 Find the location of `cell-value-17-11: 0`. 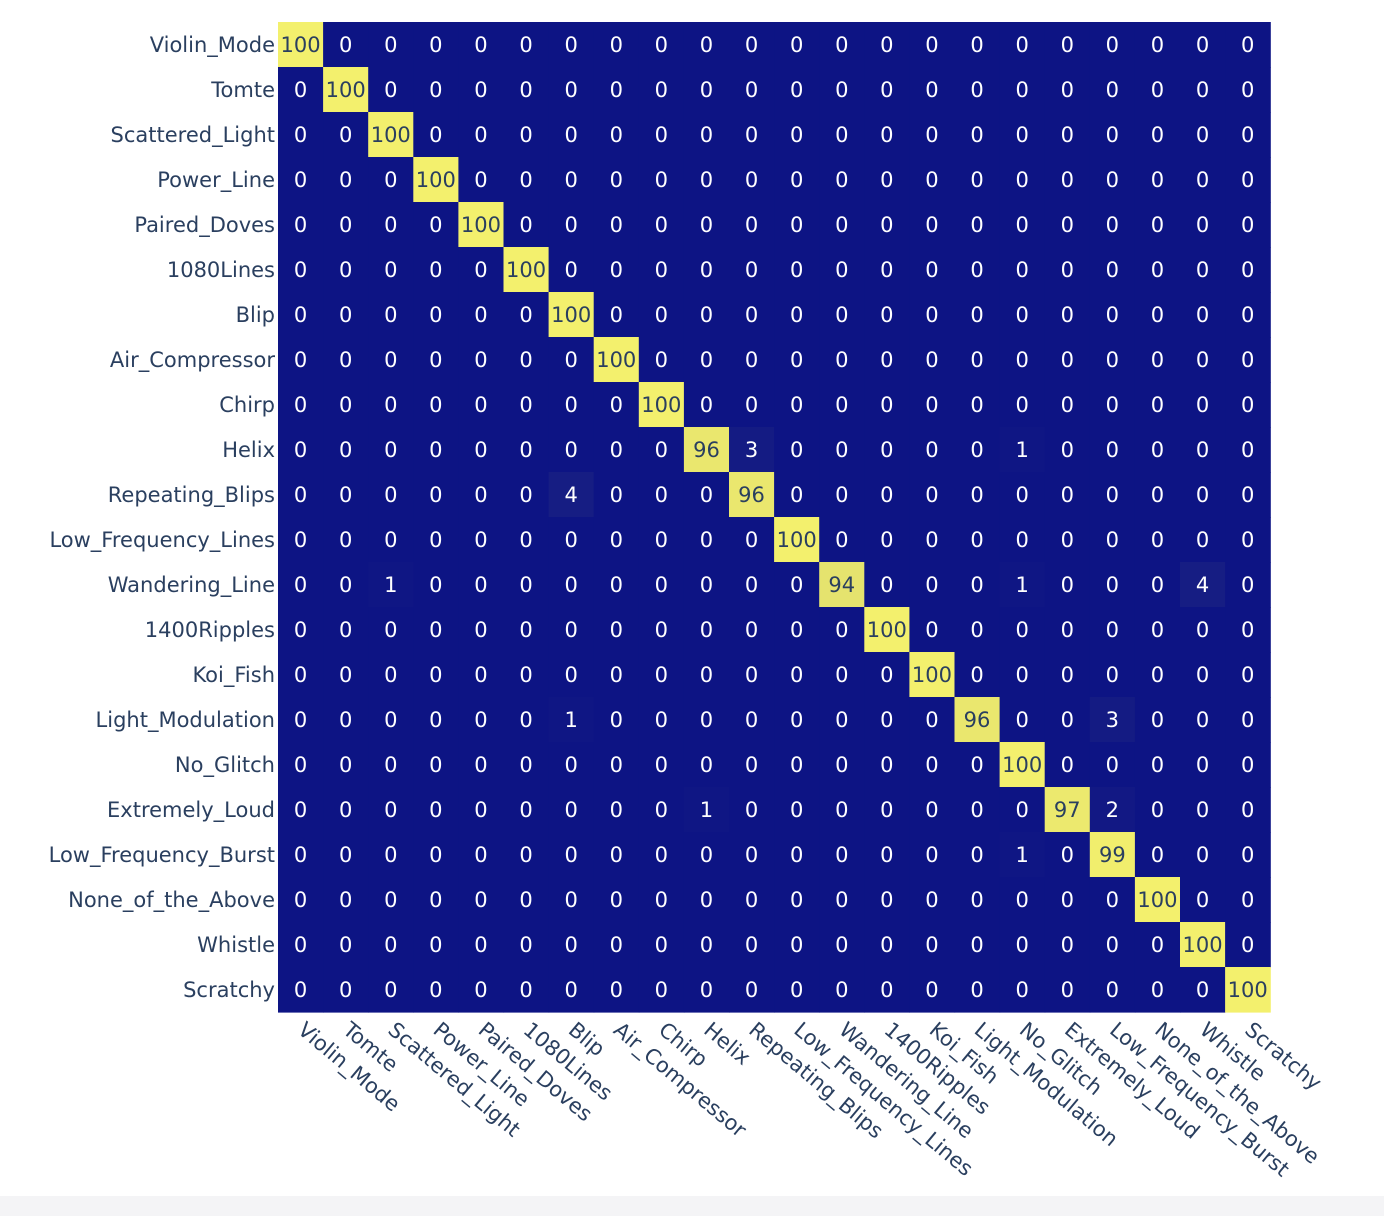

cell-value-17-11: 0 is located at coordinates (796, 810).